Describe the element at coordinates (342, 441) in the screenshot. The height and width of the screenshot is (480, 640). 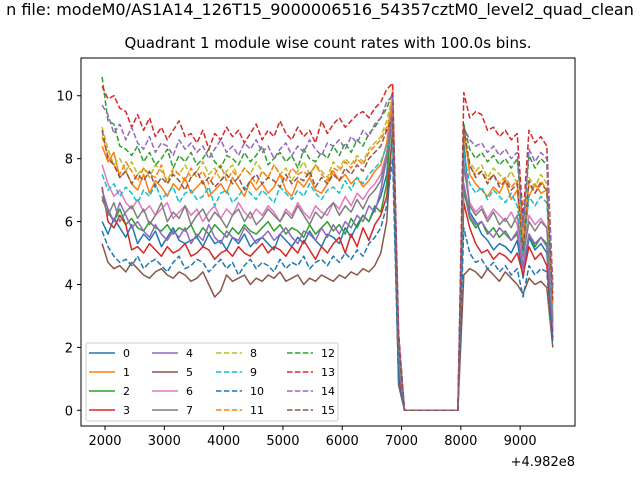
I see `x-tick-label: 6000` at that location.